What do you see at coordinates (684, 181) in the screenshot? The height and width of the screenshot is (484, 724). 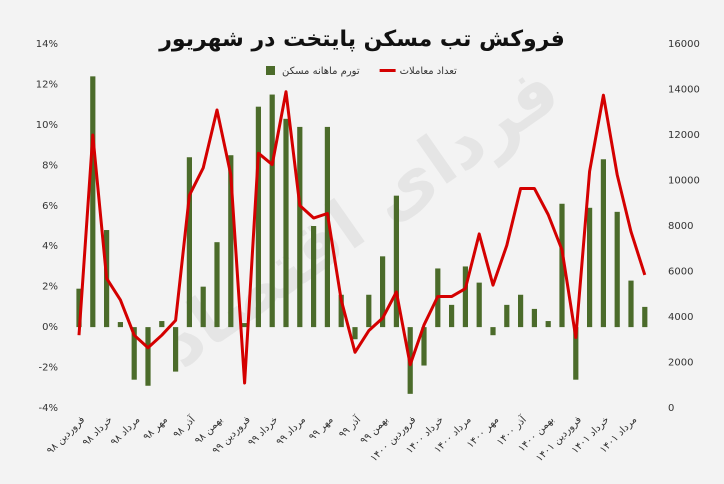 I see `y2-tick-label: 10000` at bounding box center [684, 181].